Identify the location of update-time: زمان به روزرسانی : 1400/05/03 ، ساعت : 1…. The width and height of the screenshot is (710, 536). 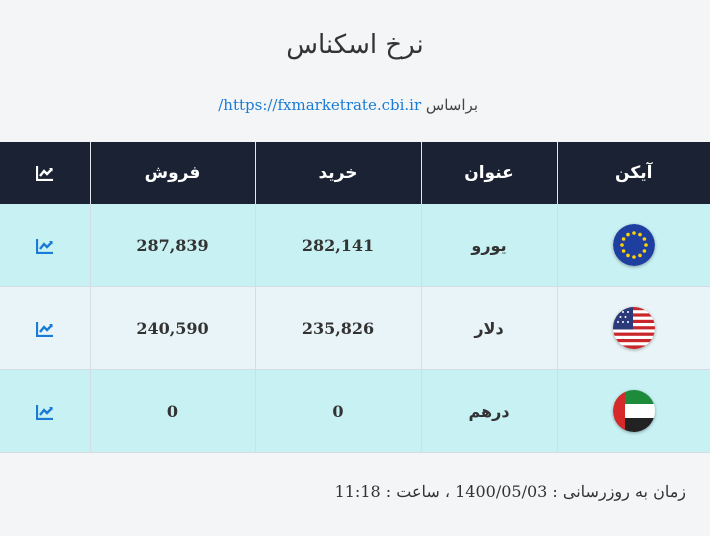
(510, 491).